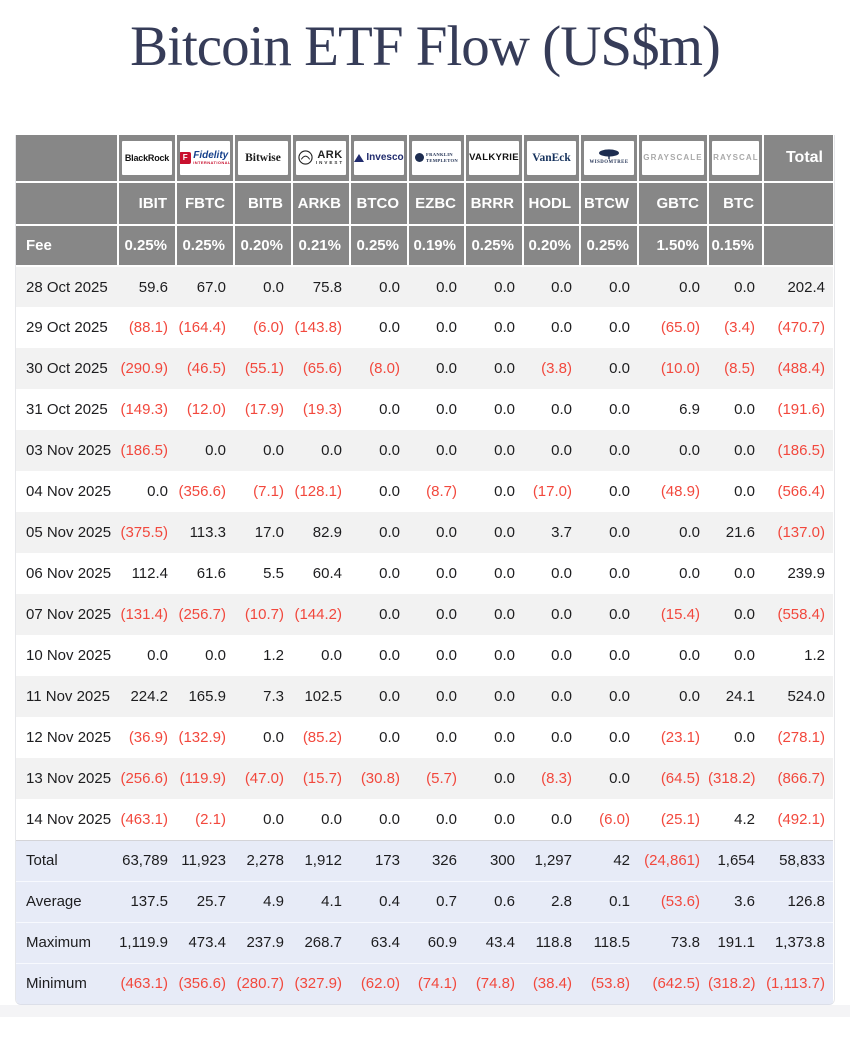 The image size is (850, 1038). What do you see at coordinates (801, 491) in the screenshot?
I see `flow-value-cell: (566.4)` at bounding box center [801, 491].